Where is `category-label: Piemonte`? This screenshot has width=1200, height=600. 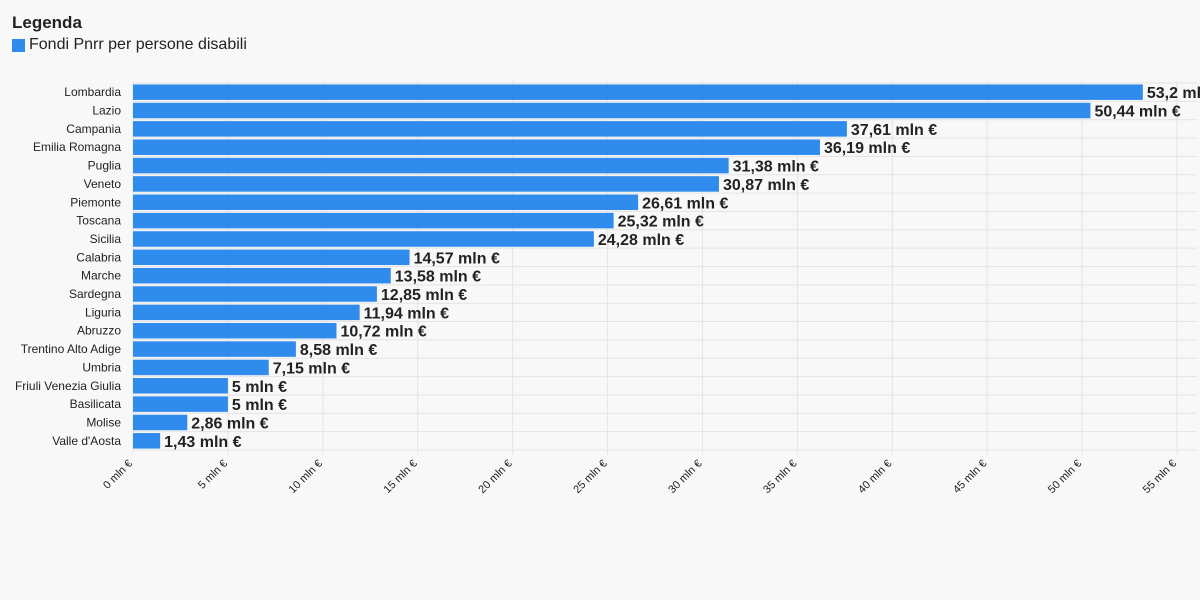 category-label: Piemonte is located at coordinates (95, 202).